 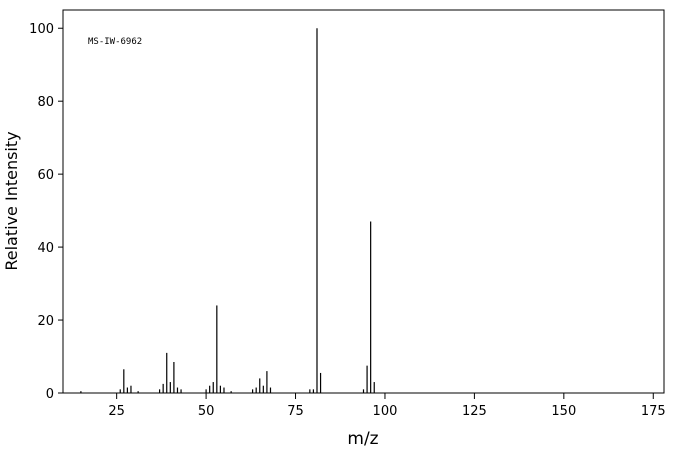 What do you see at coordinates (206, 411) in the screenshot?
I see `x-tick-label: 50` at bounding box center [206, 411].